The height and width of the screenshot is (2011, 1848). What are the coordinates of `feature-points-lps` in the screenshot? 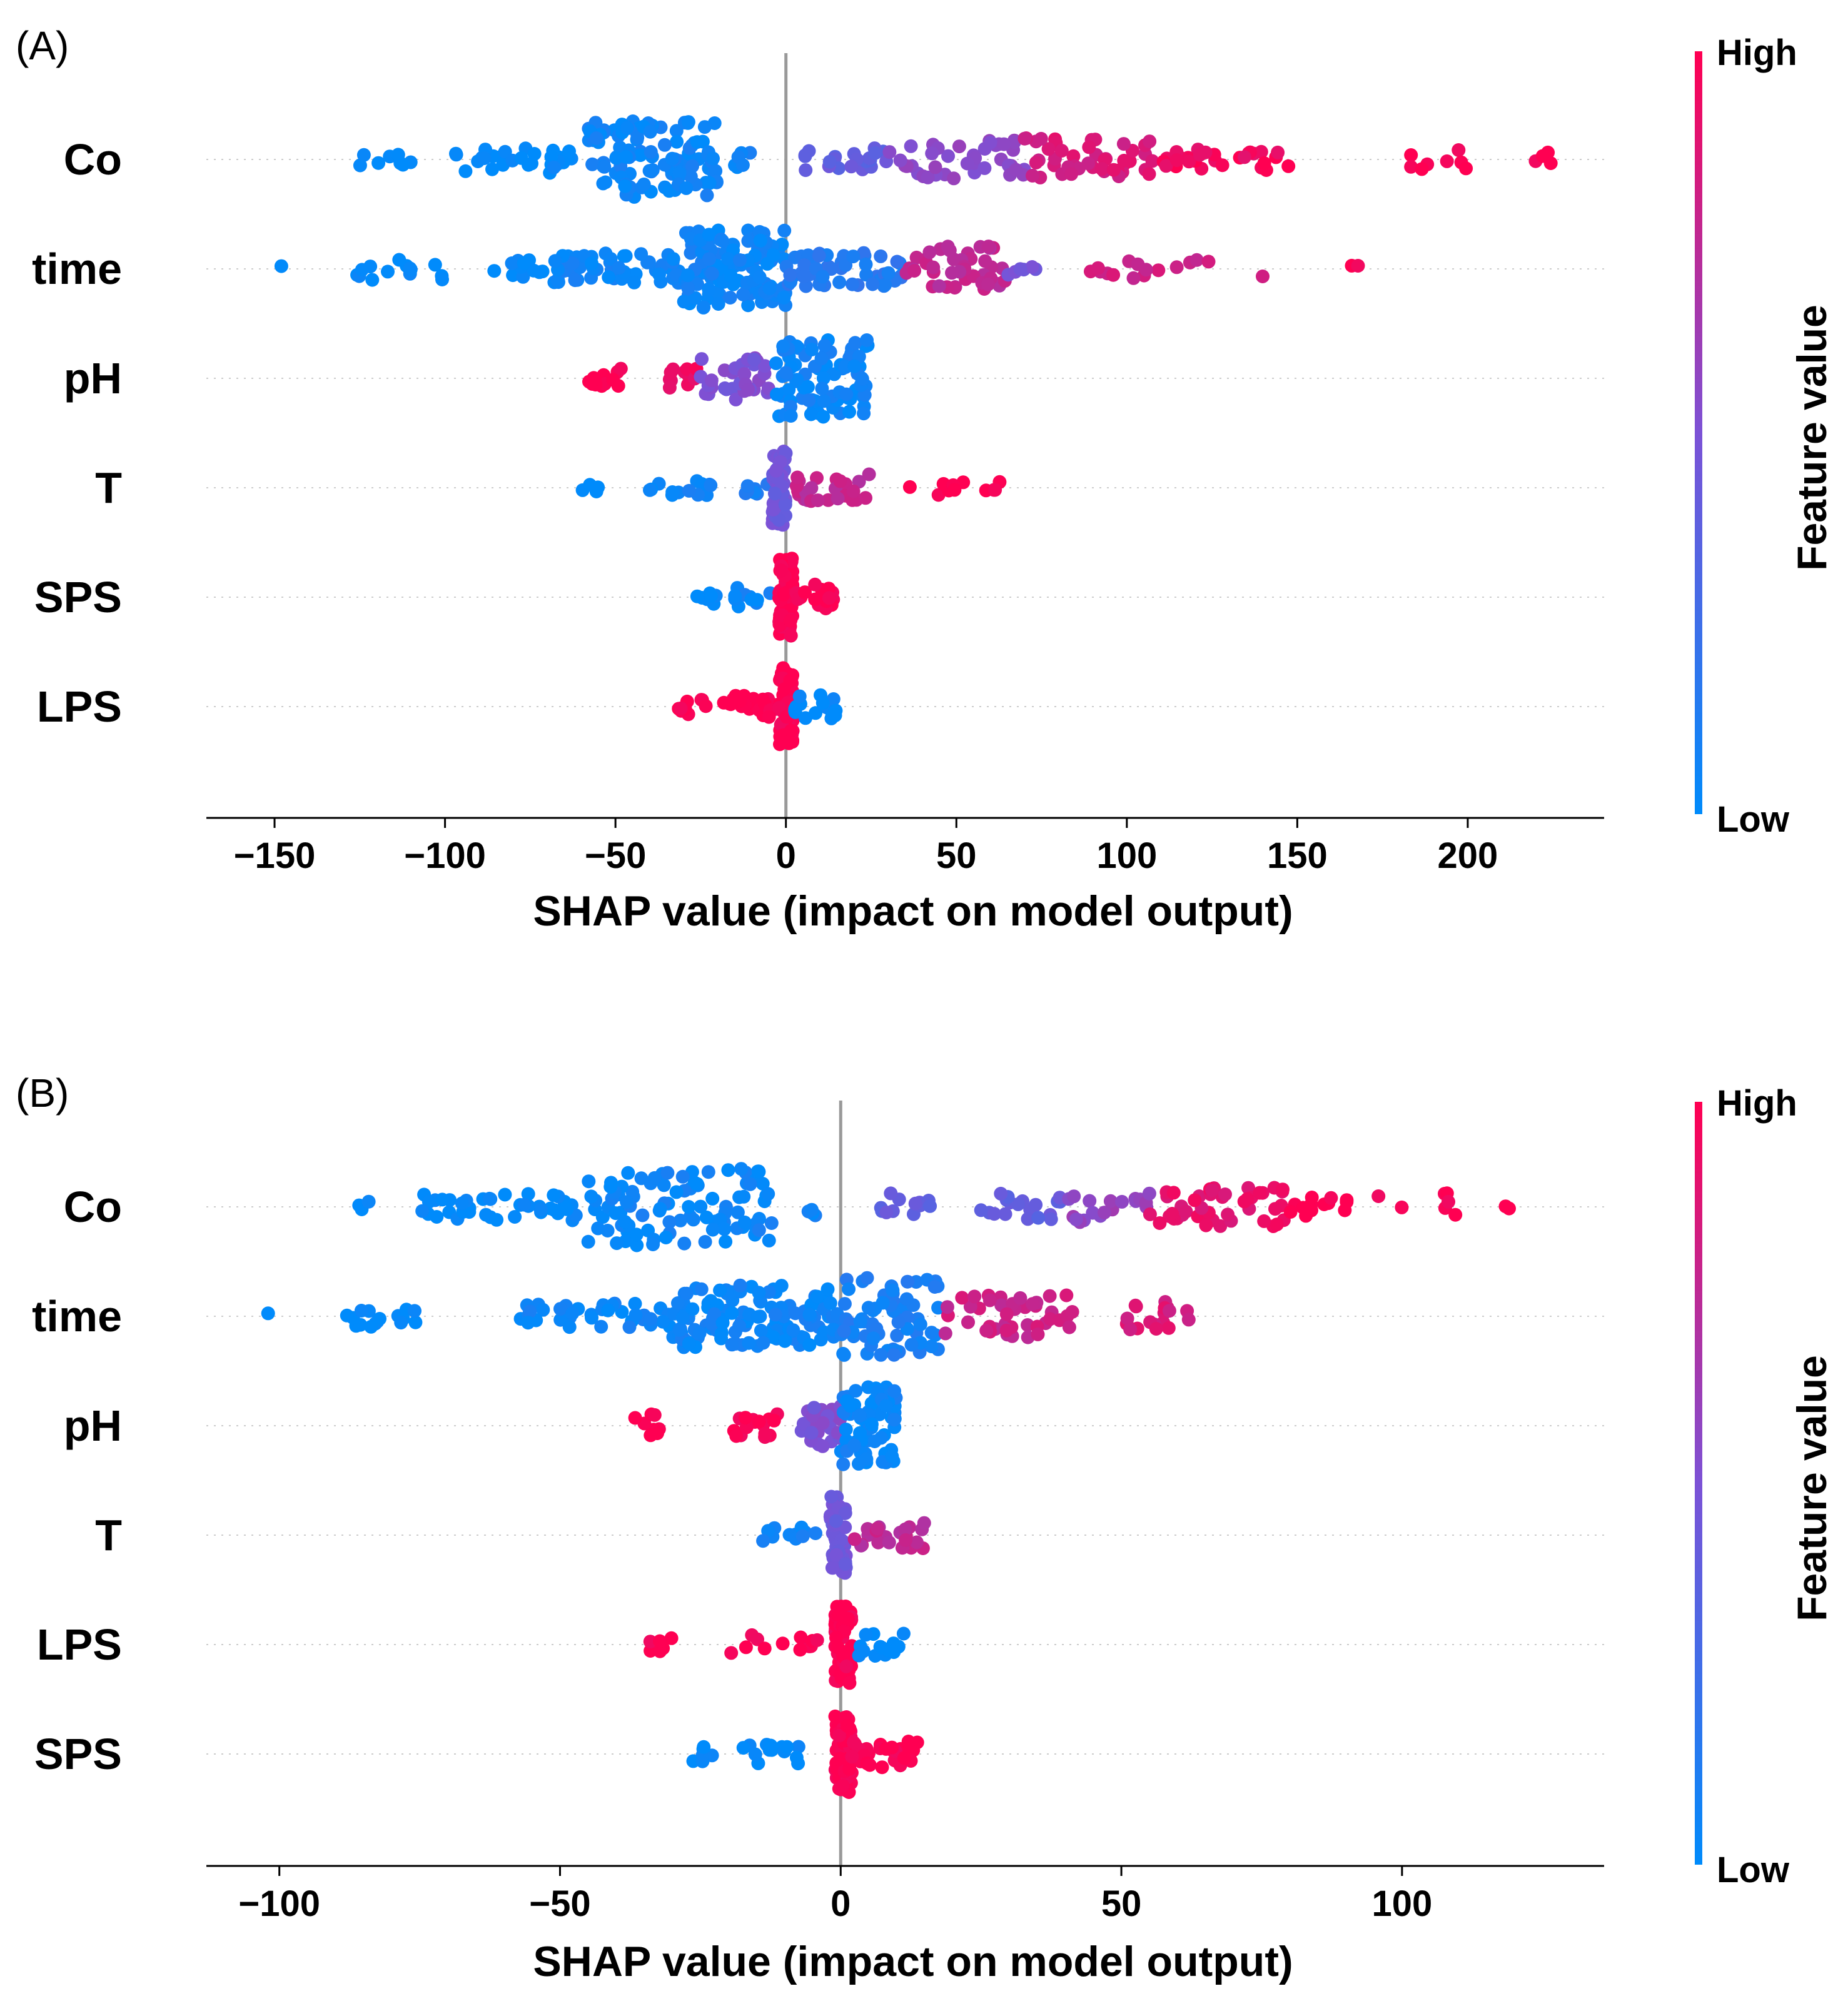 It's located at (777, 1645).